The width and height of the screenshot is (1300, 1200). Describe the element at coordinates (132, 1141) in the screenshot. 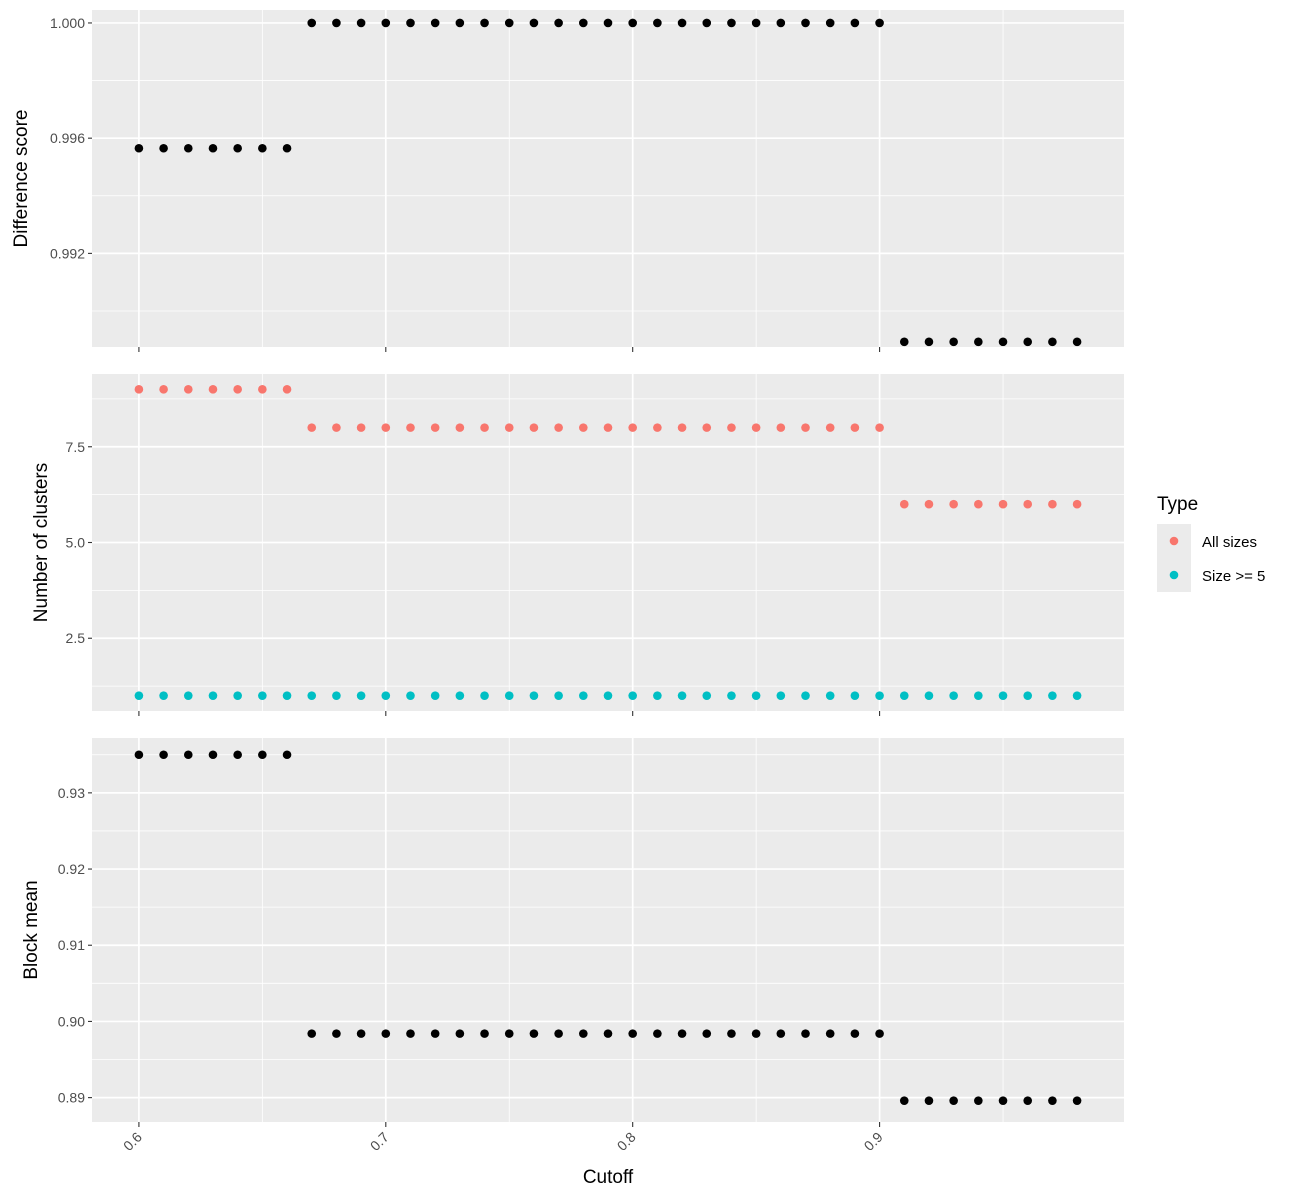

I see `x-tick-label: 0.6` at that location.